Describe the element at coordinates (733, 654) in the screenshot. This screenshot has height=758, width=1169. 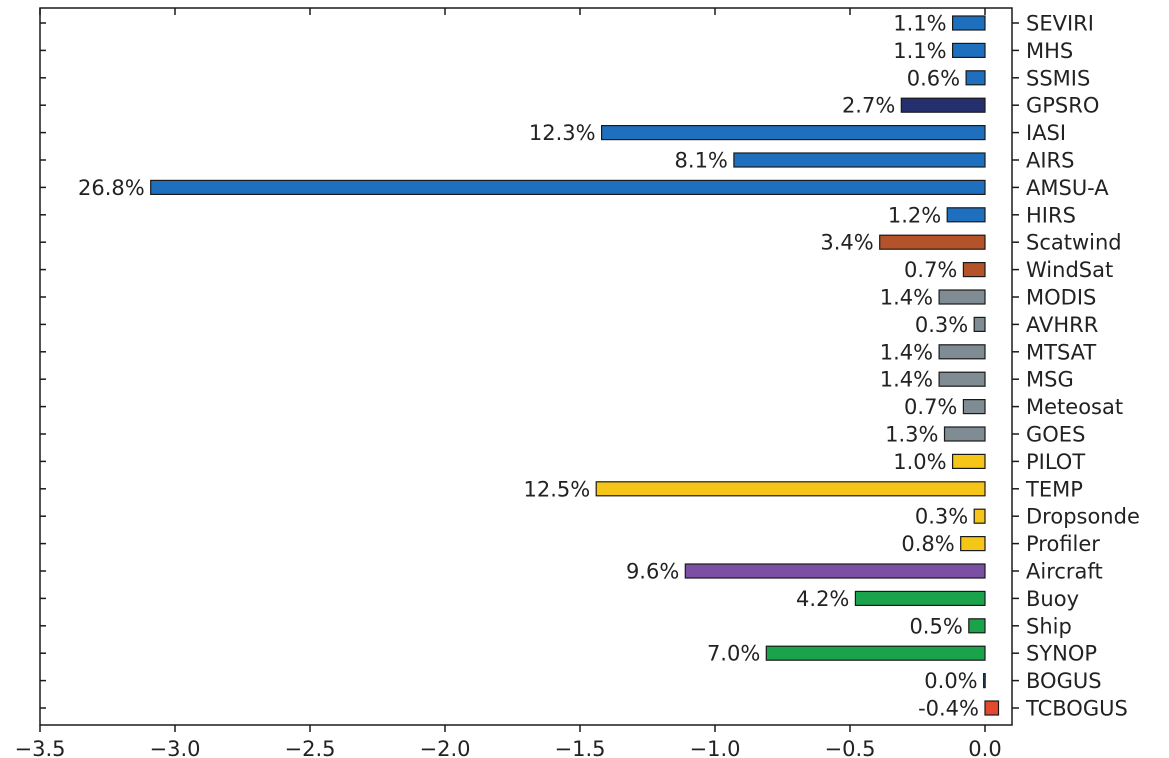
I see `data-label-synop: 7.0%` at that location.